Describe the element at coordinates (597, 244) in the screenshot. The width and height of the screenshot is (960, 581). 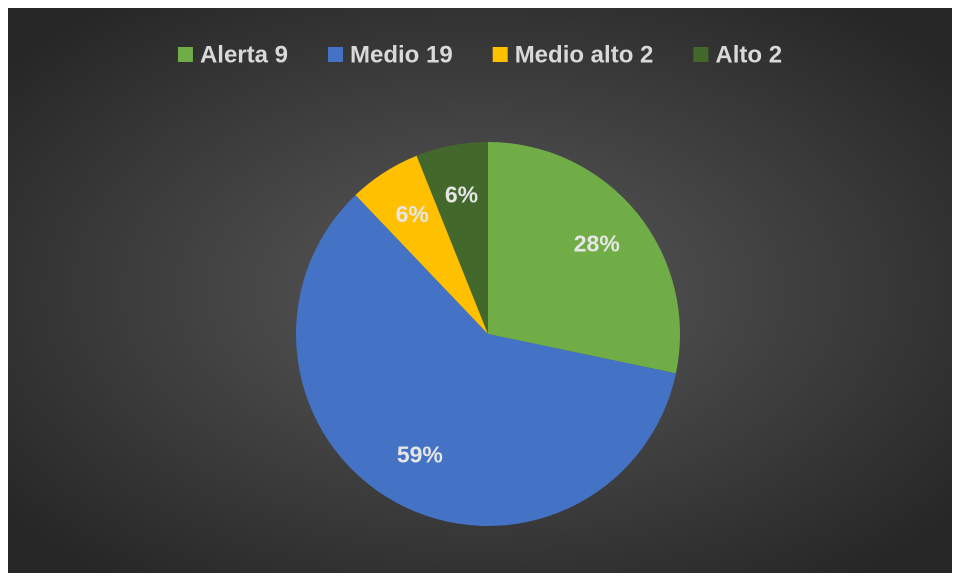
I see `data-label: 28%` at that location.